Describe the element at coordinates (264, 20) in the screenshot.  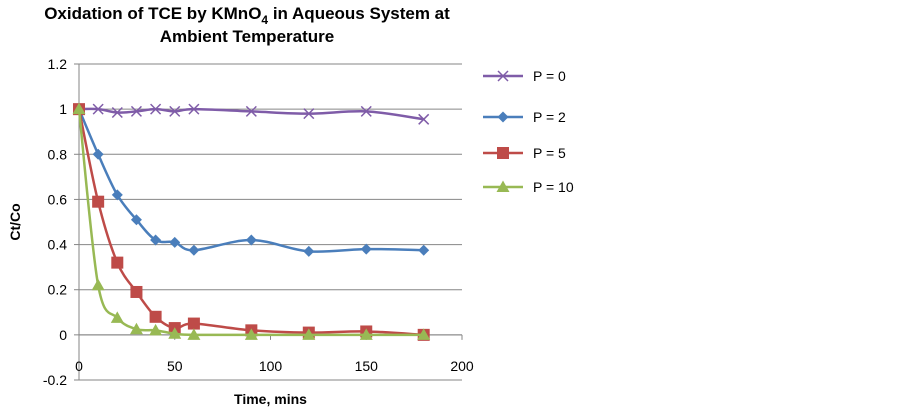
I see `title-text-part: 4` at that location.